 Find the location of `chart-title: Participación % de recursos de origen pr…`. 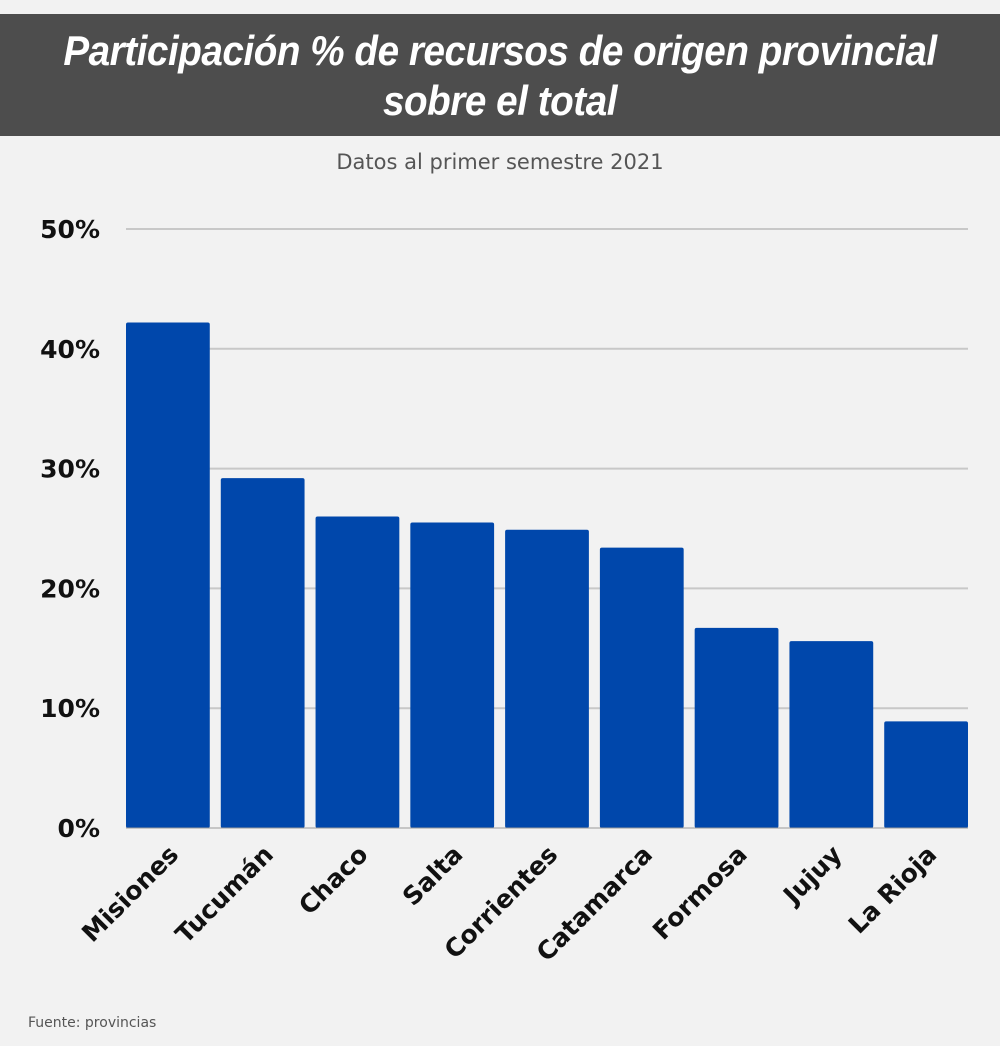

chart-title: Participación % de recursos de origen pr… is located at coordinates (500, 75).